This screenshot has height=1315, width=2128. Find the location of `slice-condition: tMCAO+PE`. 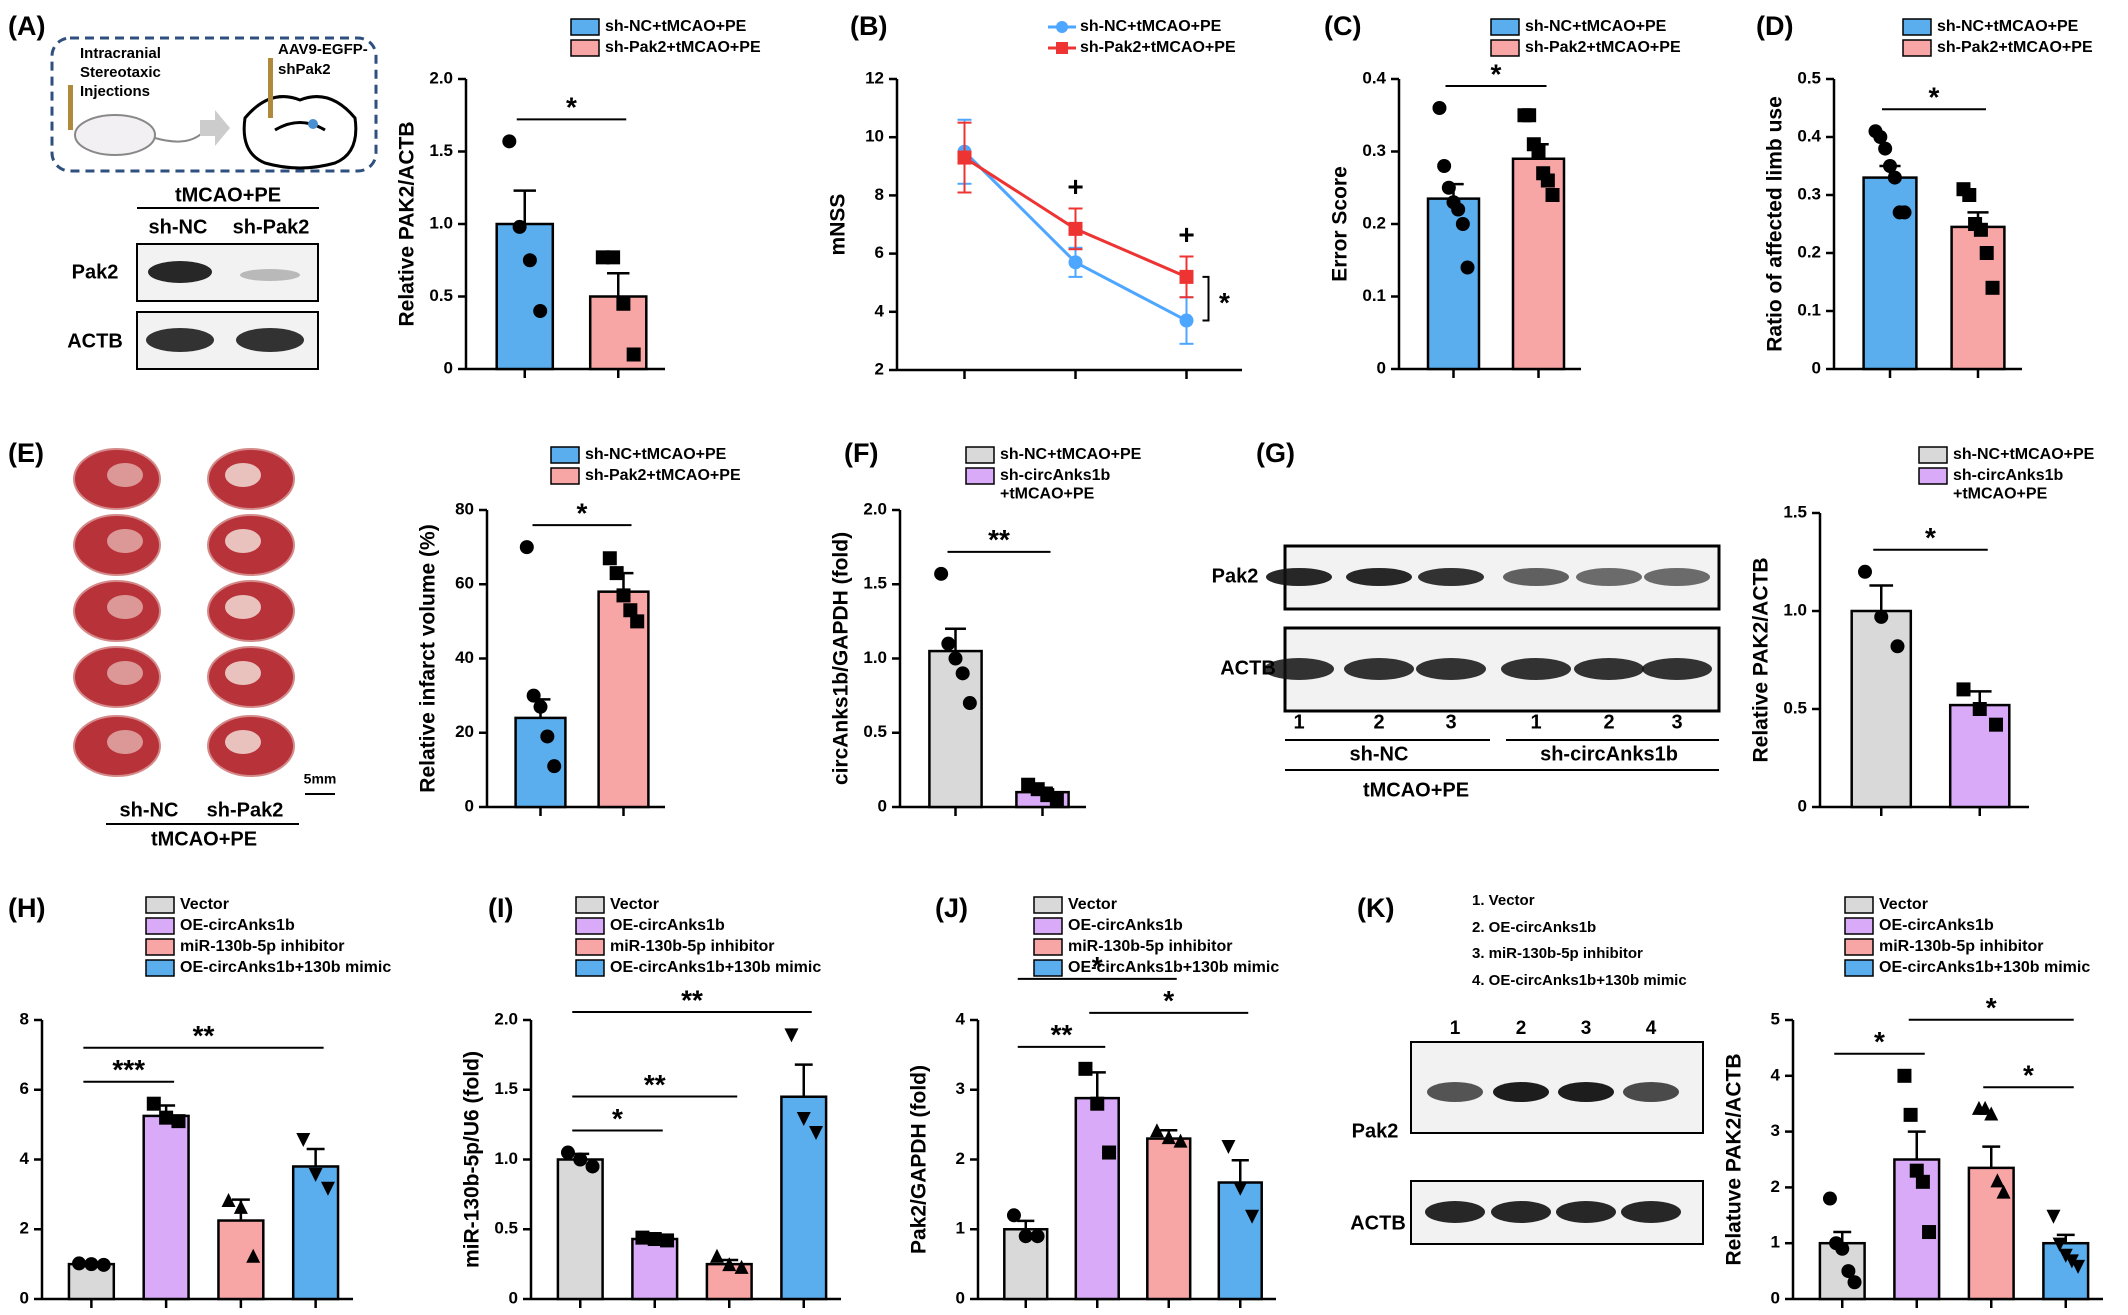

slice-condition: tMCAO+PE is located at coordinates (204, 839).